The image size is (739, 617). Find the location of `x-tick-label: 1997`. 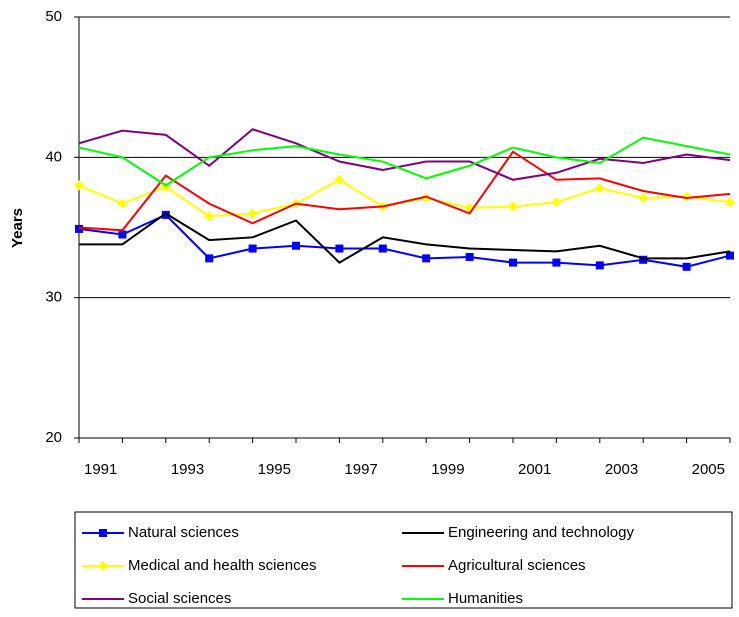

x-tick-label: 1997 is located at coordinates (360, 469).